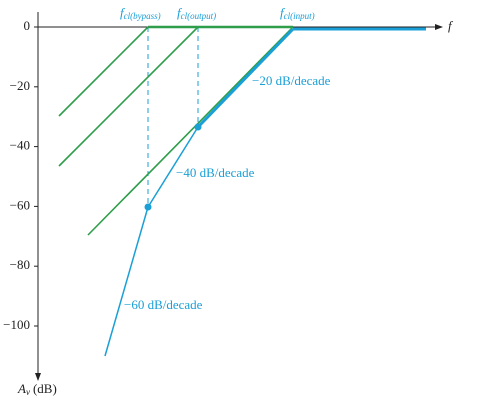 This screenshot has height=416, width=479. What do you see at coordinates (37, 389) in the screenshot?
I see `y-axis-label: Av (dB)` at bounding box center [37, 389].